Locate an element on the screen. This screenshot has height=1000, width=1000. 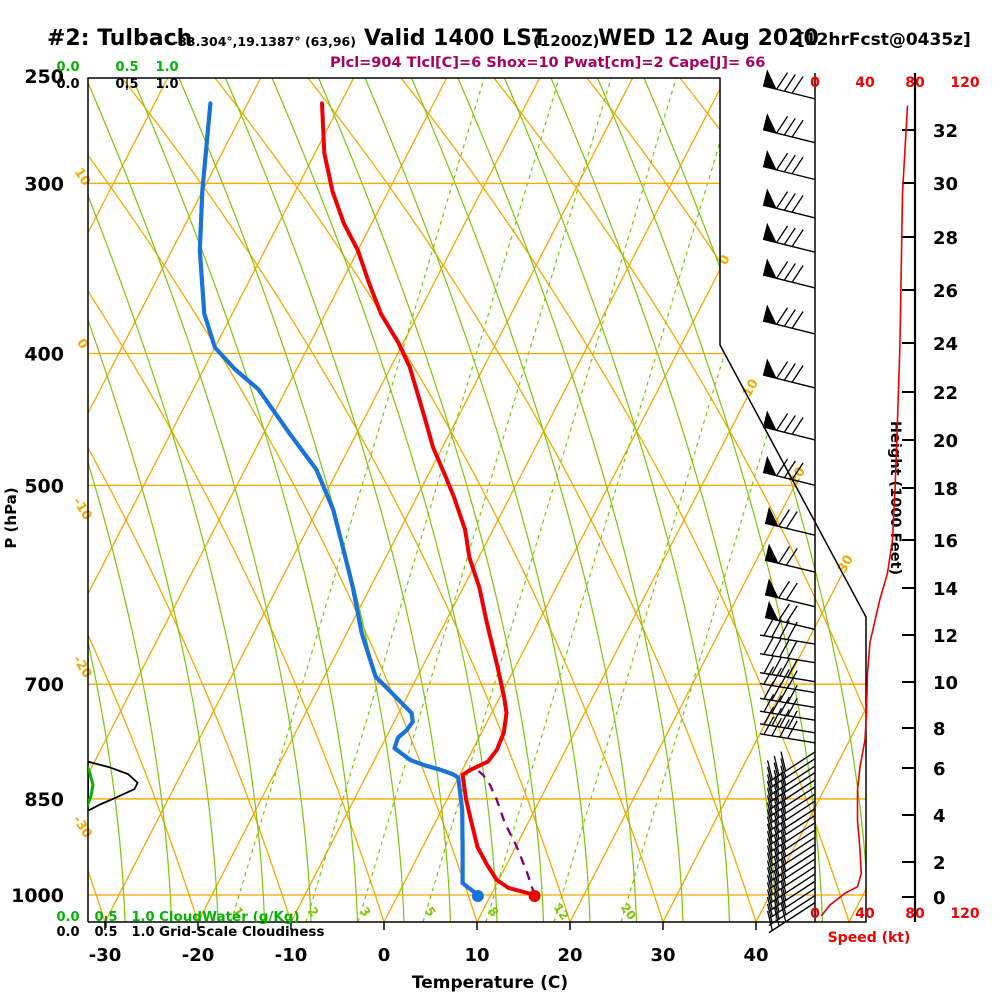
svg-text: 400 is located at coordinates (44, 354).